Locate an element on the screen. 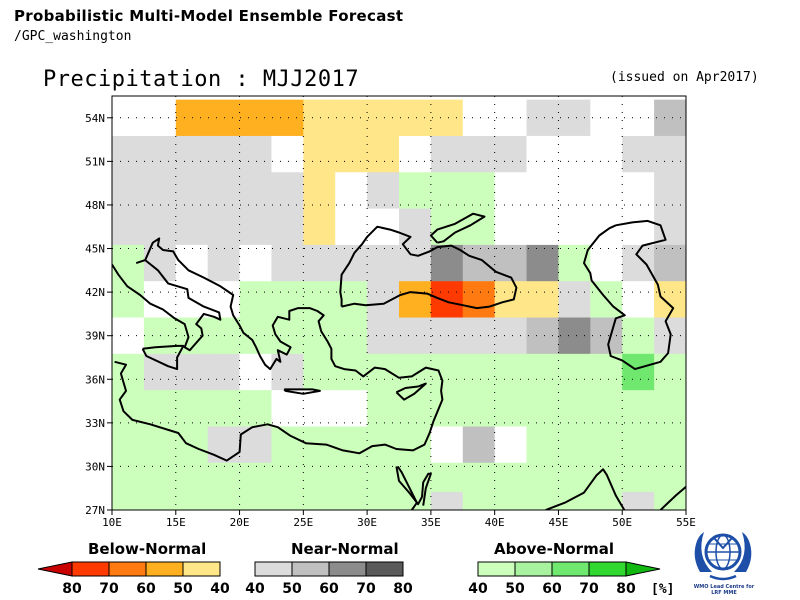  legend-above-label: 40 is located at coordinates (478, 589).